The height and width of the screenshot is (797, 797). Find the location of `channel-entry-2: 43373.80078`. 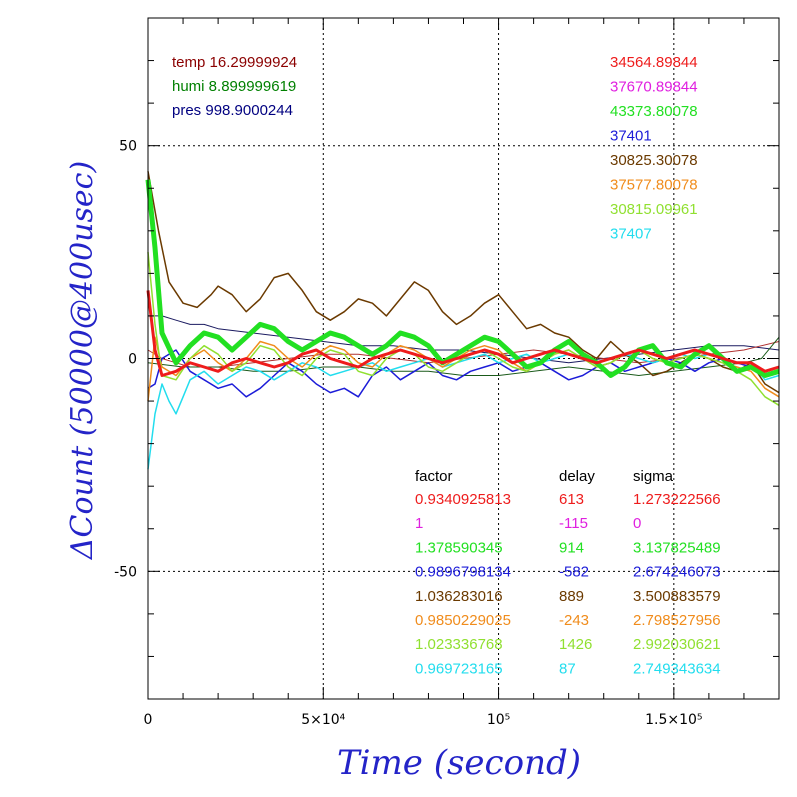

channel-entry-2: 43373.80078 is located at coordinates (654, 111).